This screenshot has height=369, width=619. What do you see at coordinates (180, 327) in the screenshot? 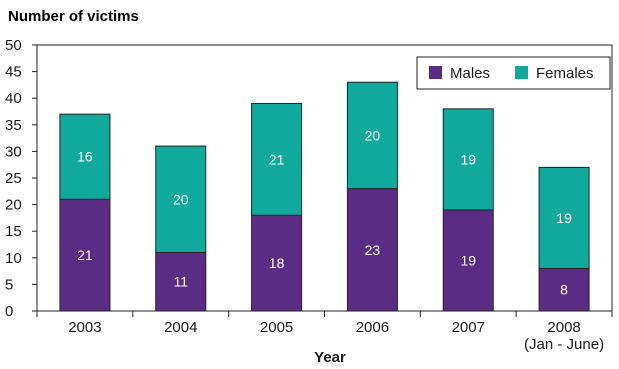
I see `x-tick-label: 2004` at bounding box center [180, 327].